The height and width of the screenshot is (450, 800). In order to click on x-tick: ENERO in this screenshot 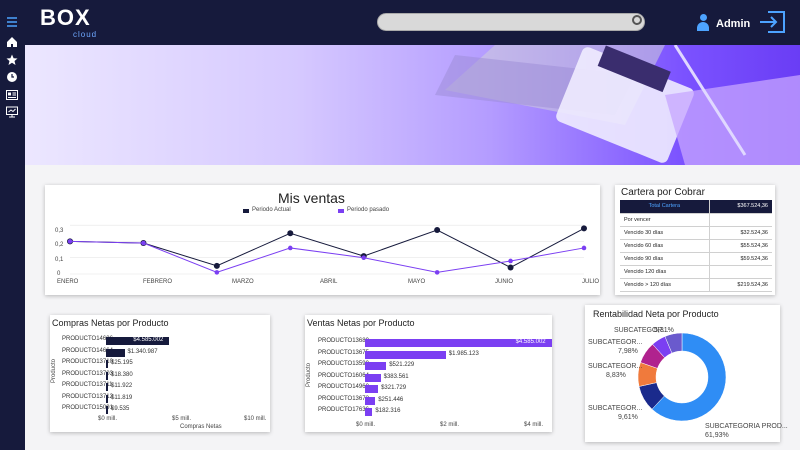, I will do `click(68, 282)`.